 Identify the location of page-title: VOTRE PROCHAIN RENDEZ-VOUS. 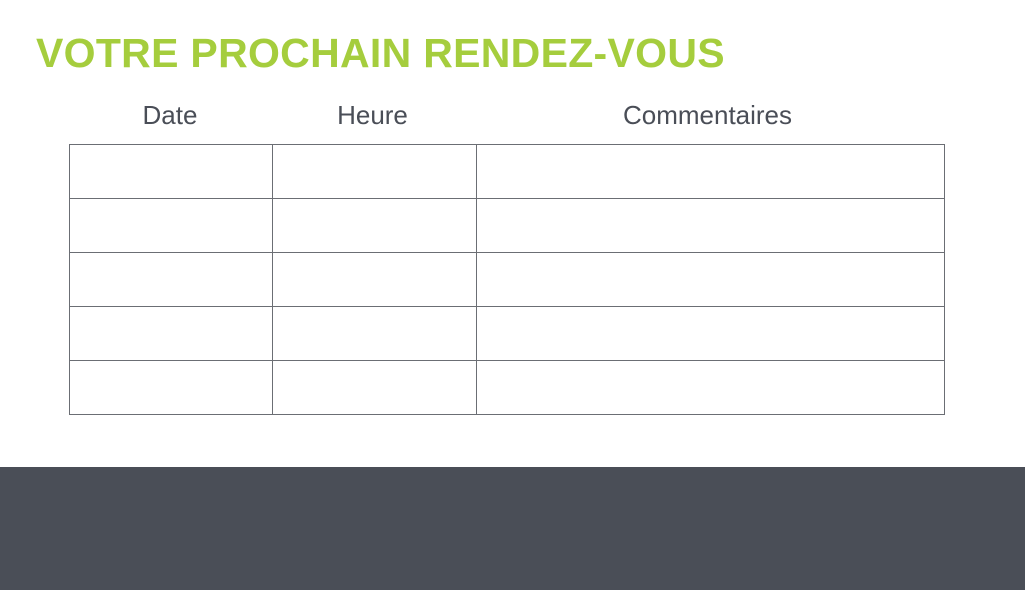
(380, 53).